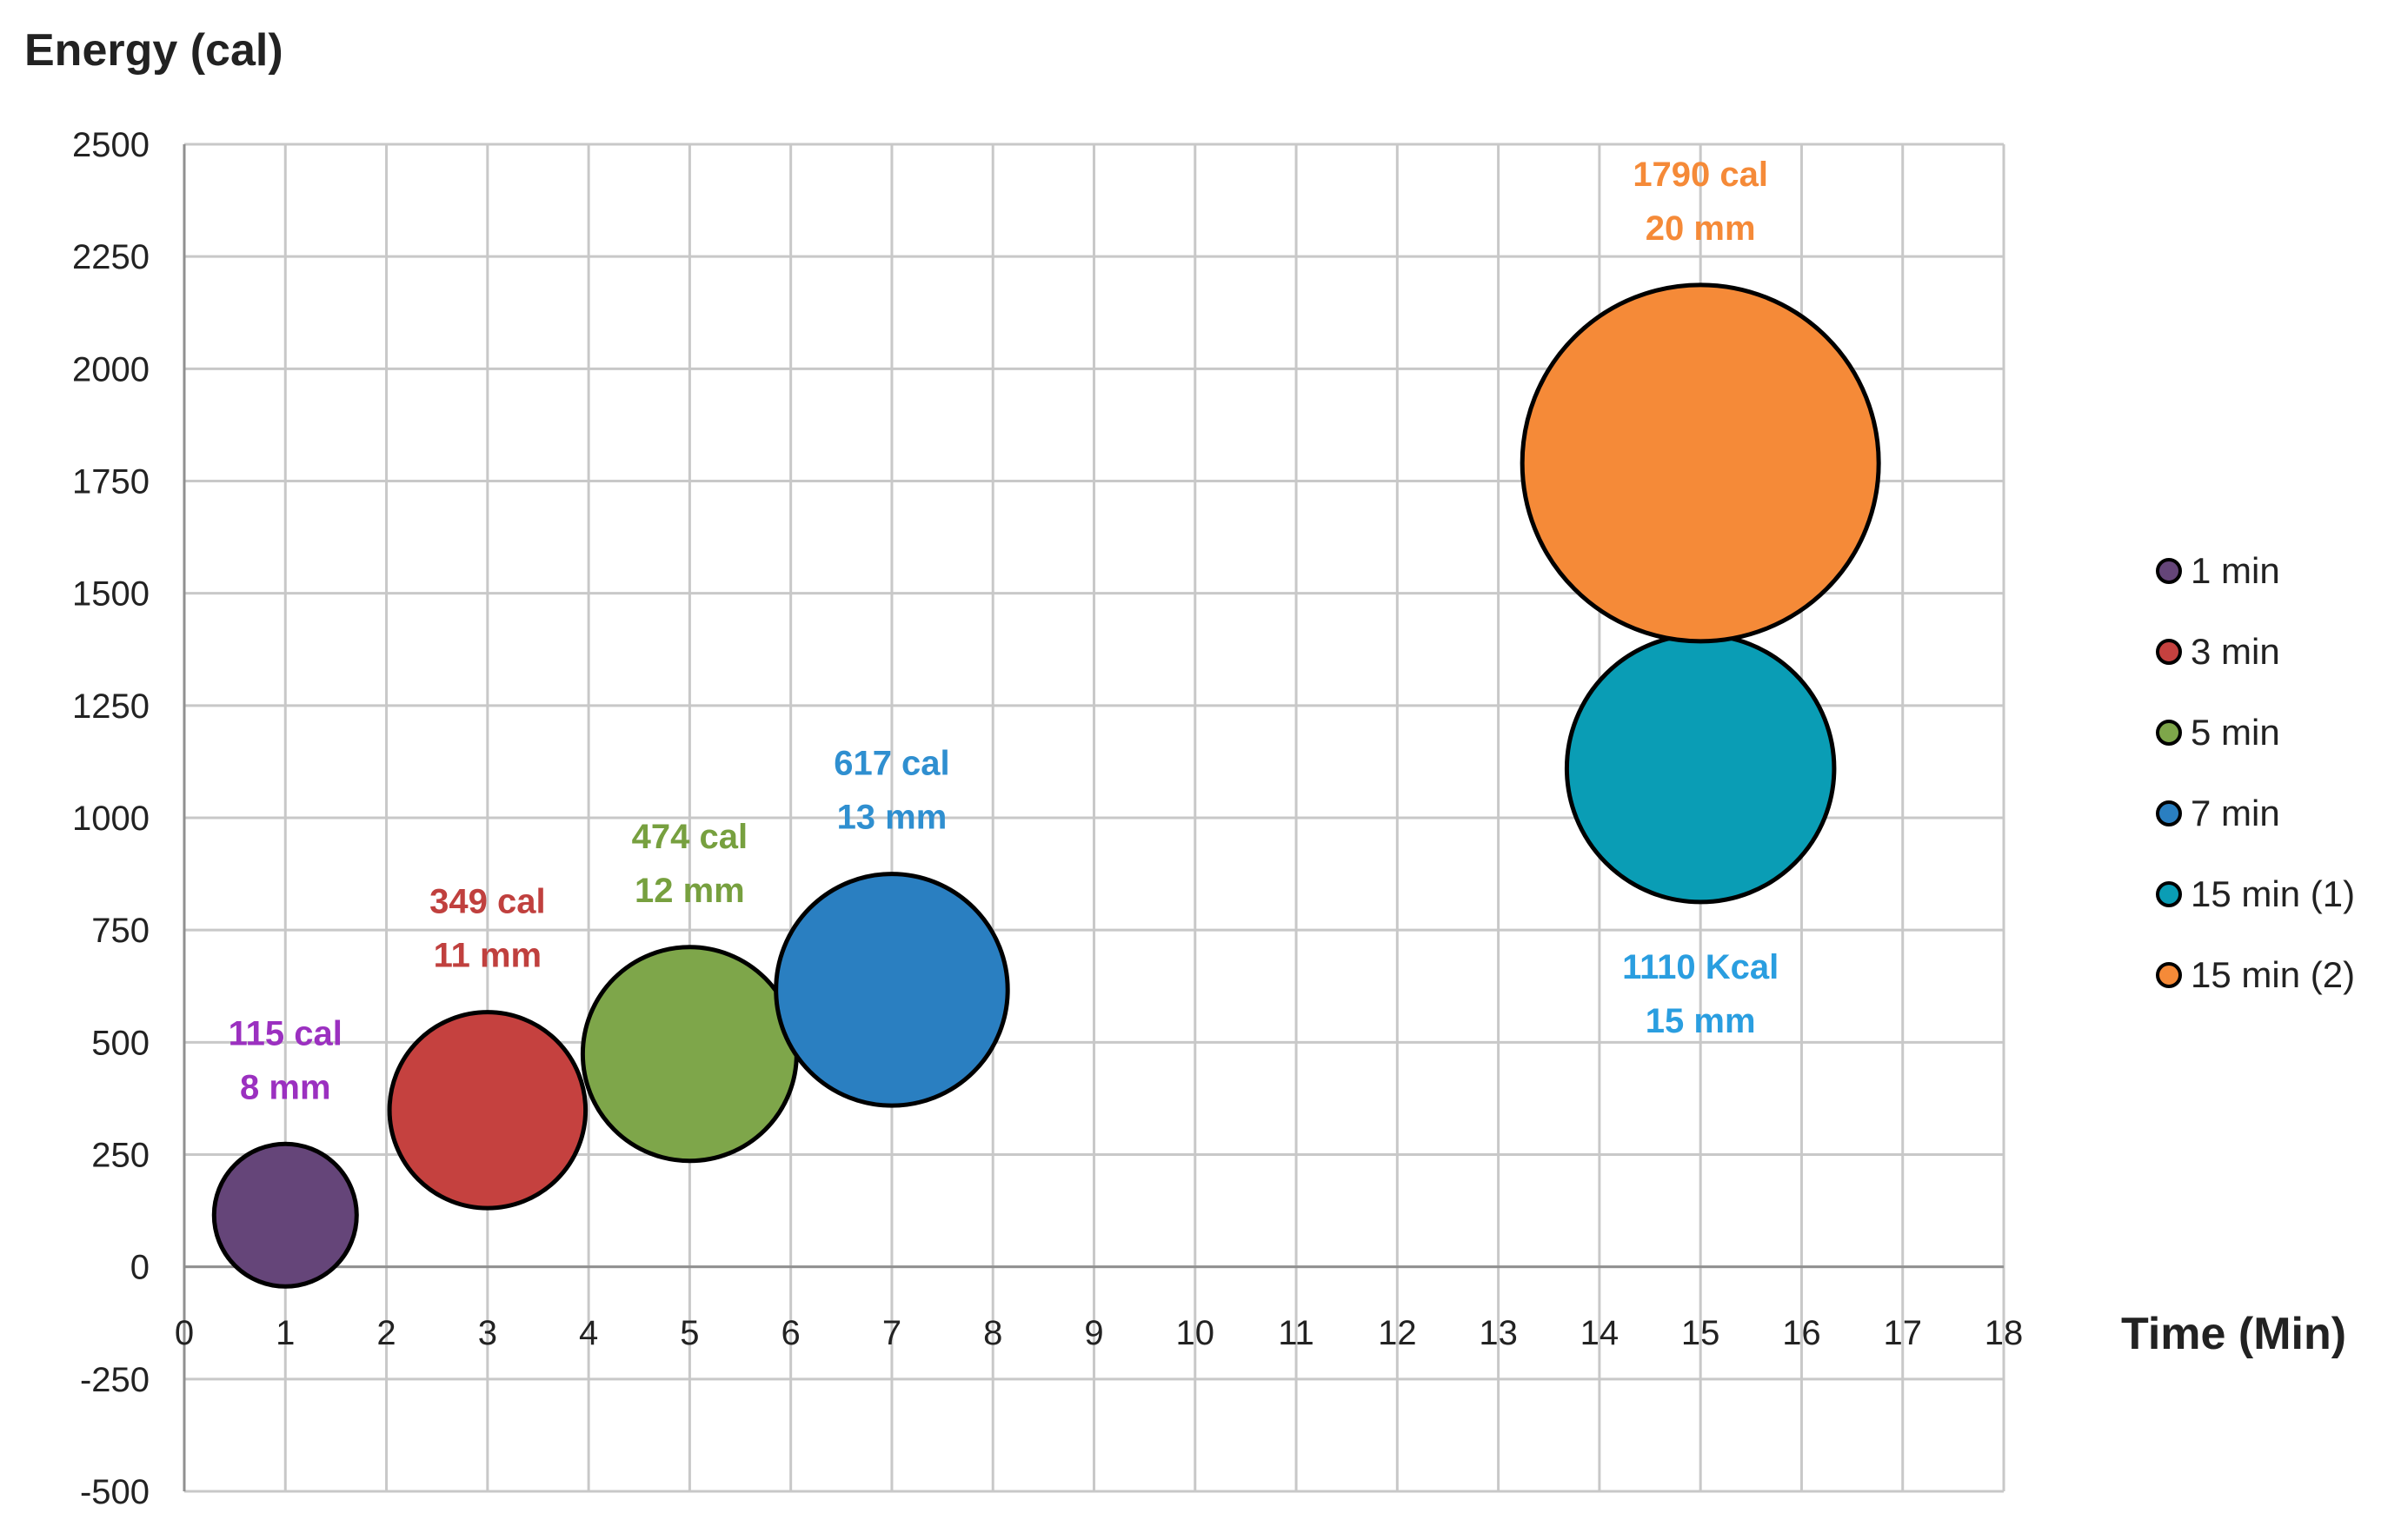 This screenshot has width=2401, height=1540. Describe the element at coordinates (791, 1333) in the screenshot. I see `x-tick-label: 6` at that location.